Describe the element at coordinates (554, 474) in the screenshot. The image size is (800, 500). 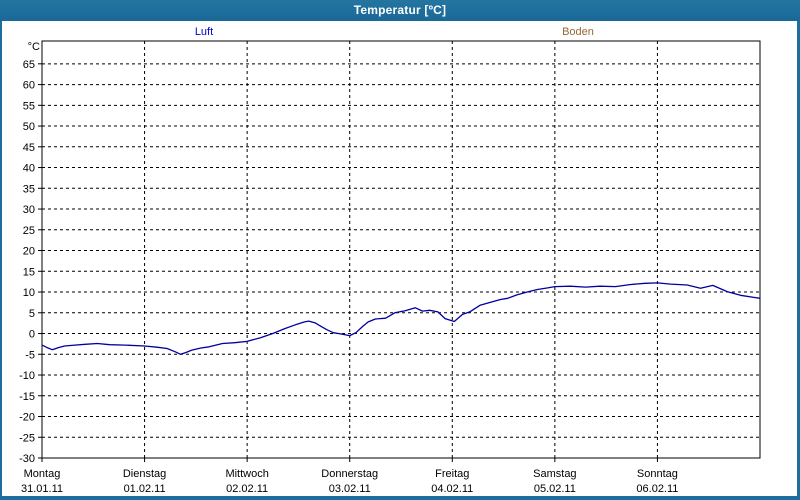
I see `x-day-name-label: Samstag` at that location.